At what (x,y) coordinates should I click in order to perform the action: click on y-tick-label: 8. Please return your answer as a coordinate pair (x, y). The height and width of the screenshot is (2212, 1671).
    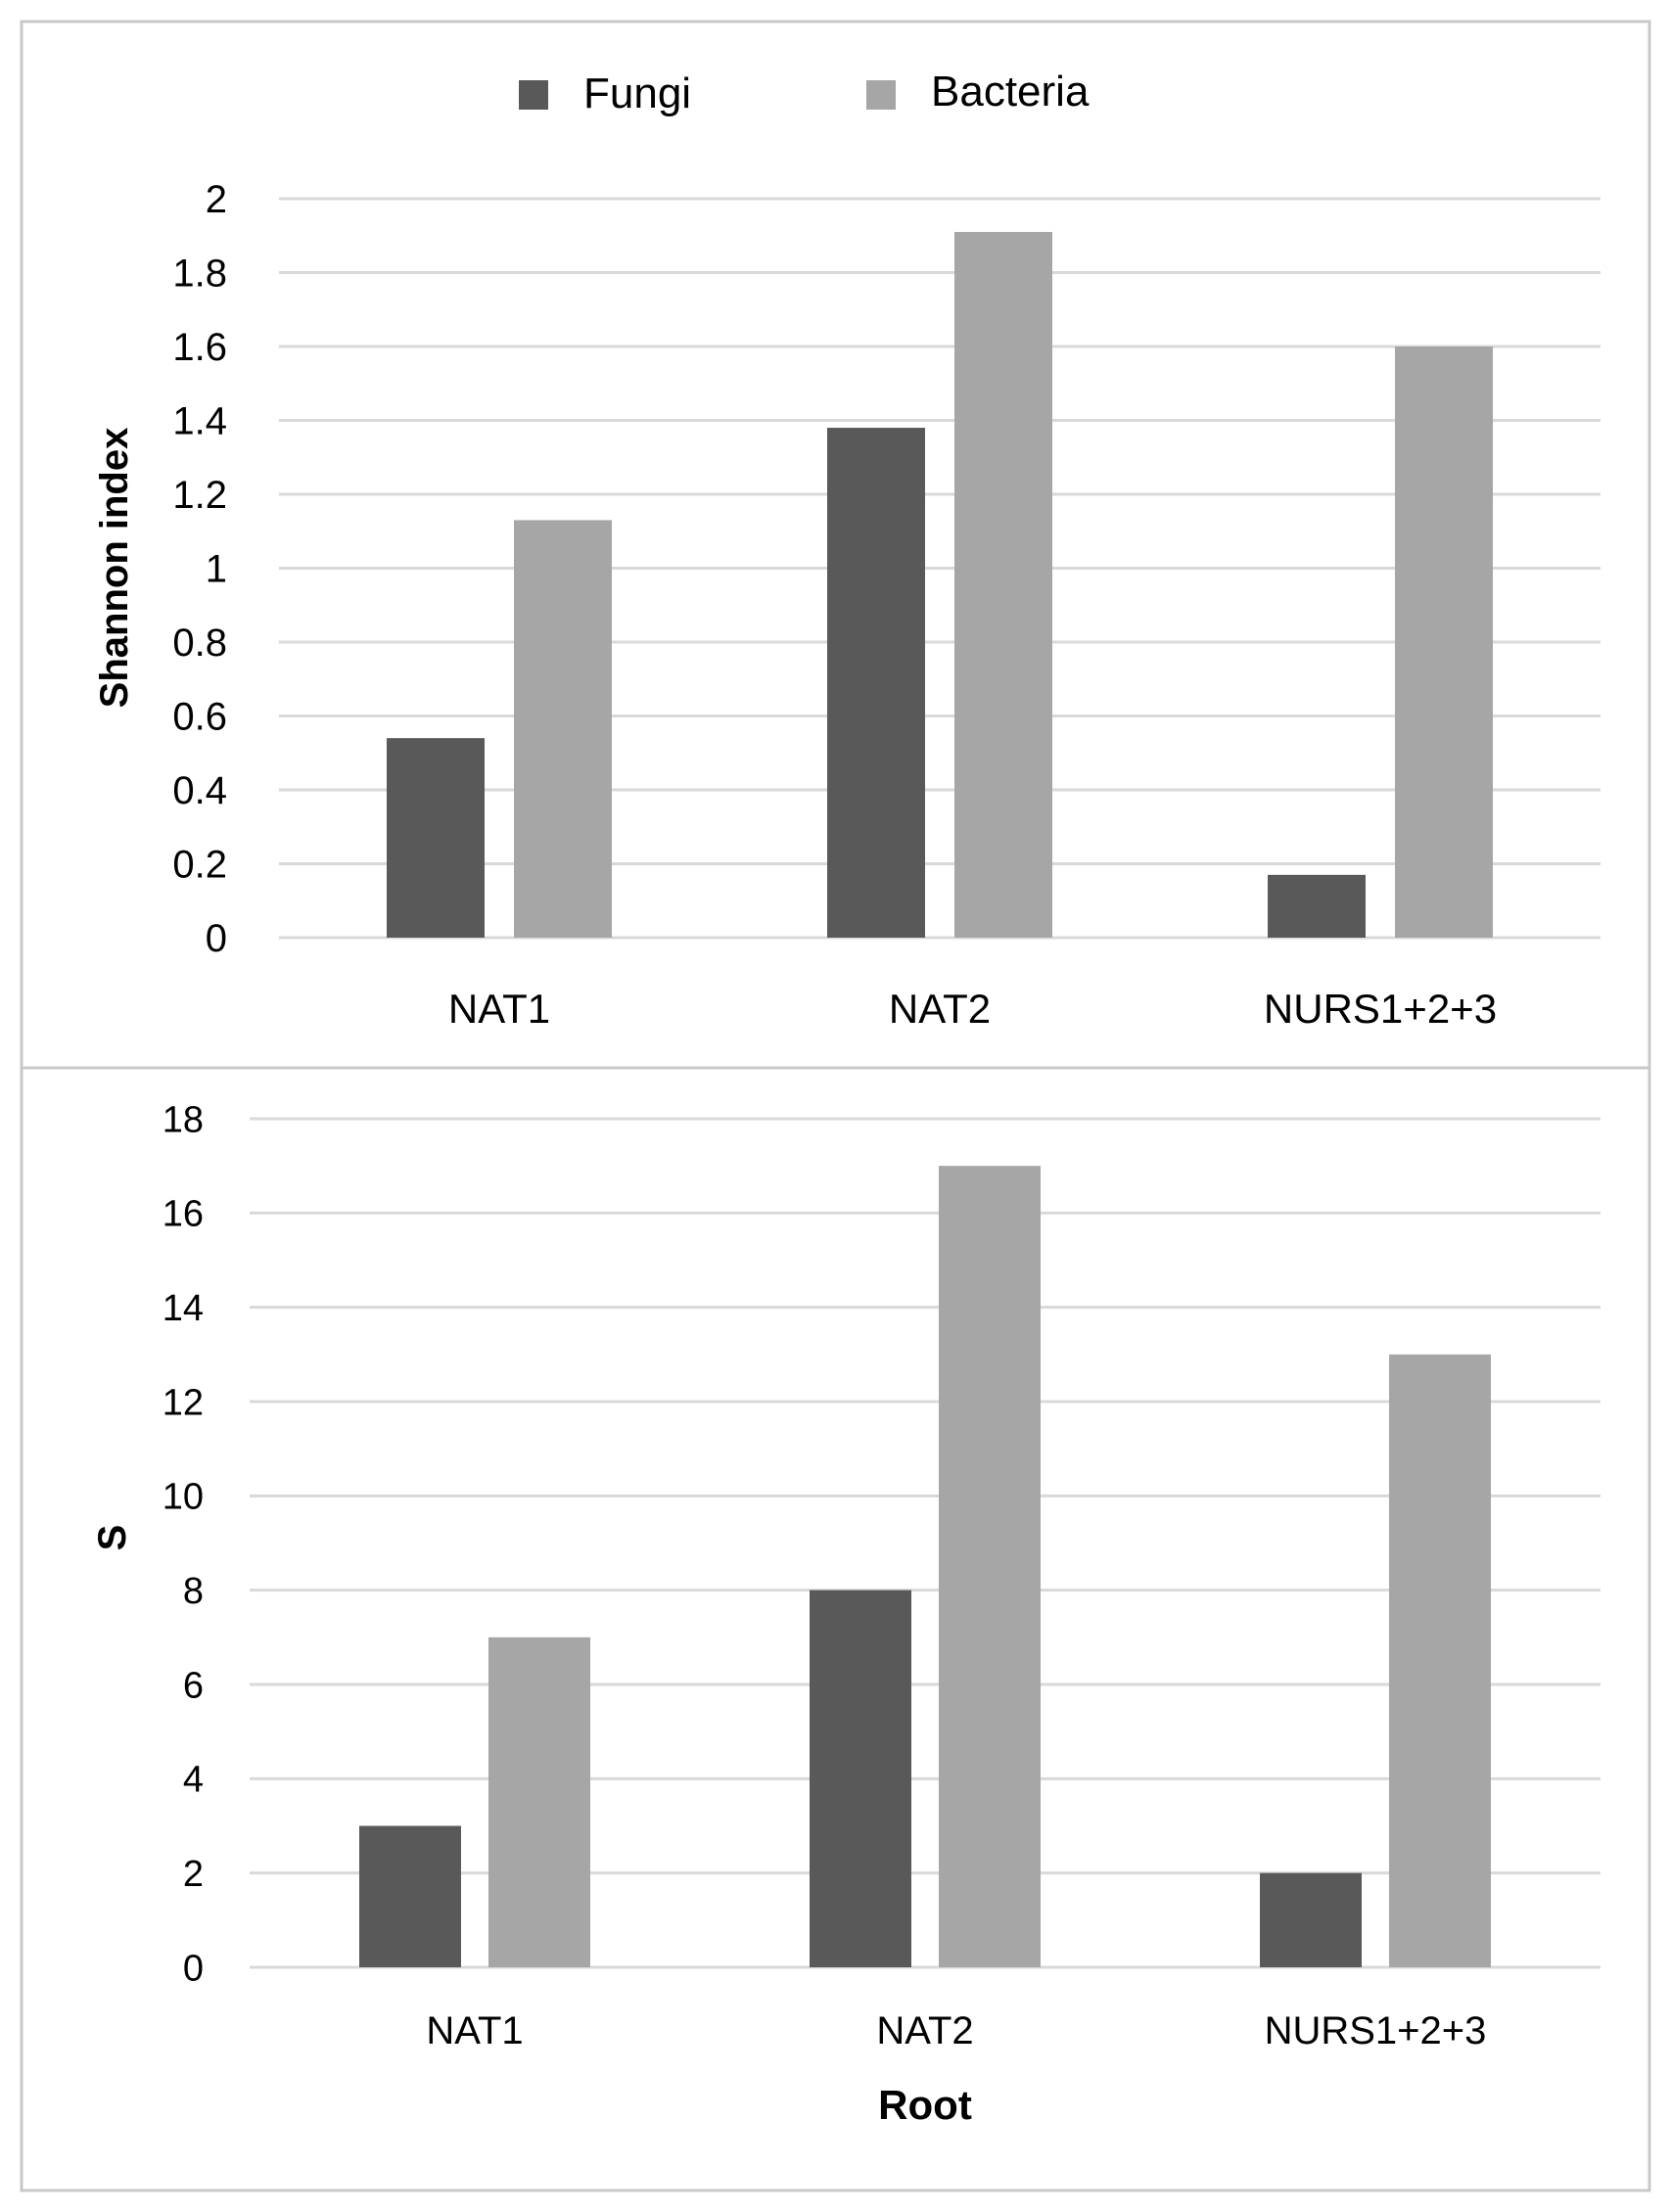
    Looking at the image, I should click on (194, 1591).